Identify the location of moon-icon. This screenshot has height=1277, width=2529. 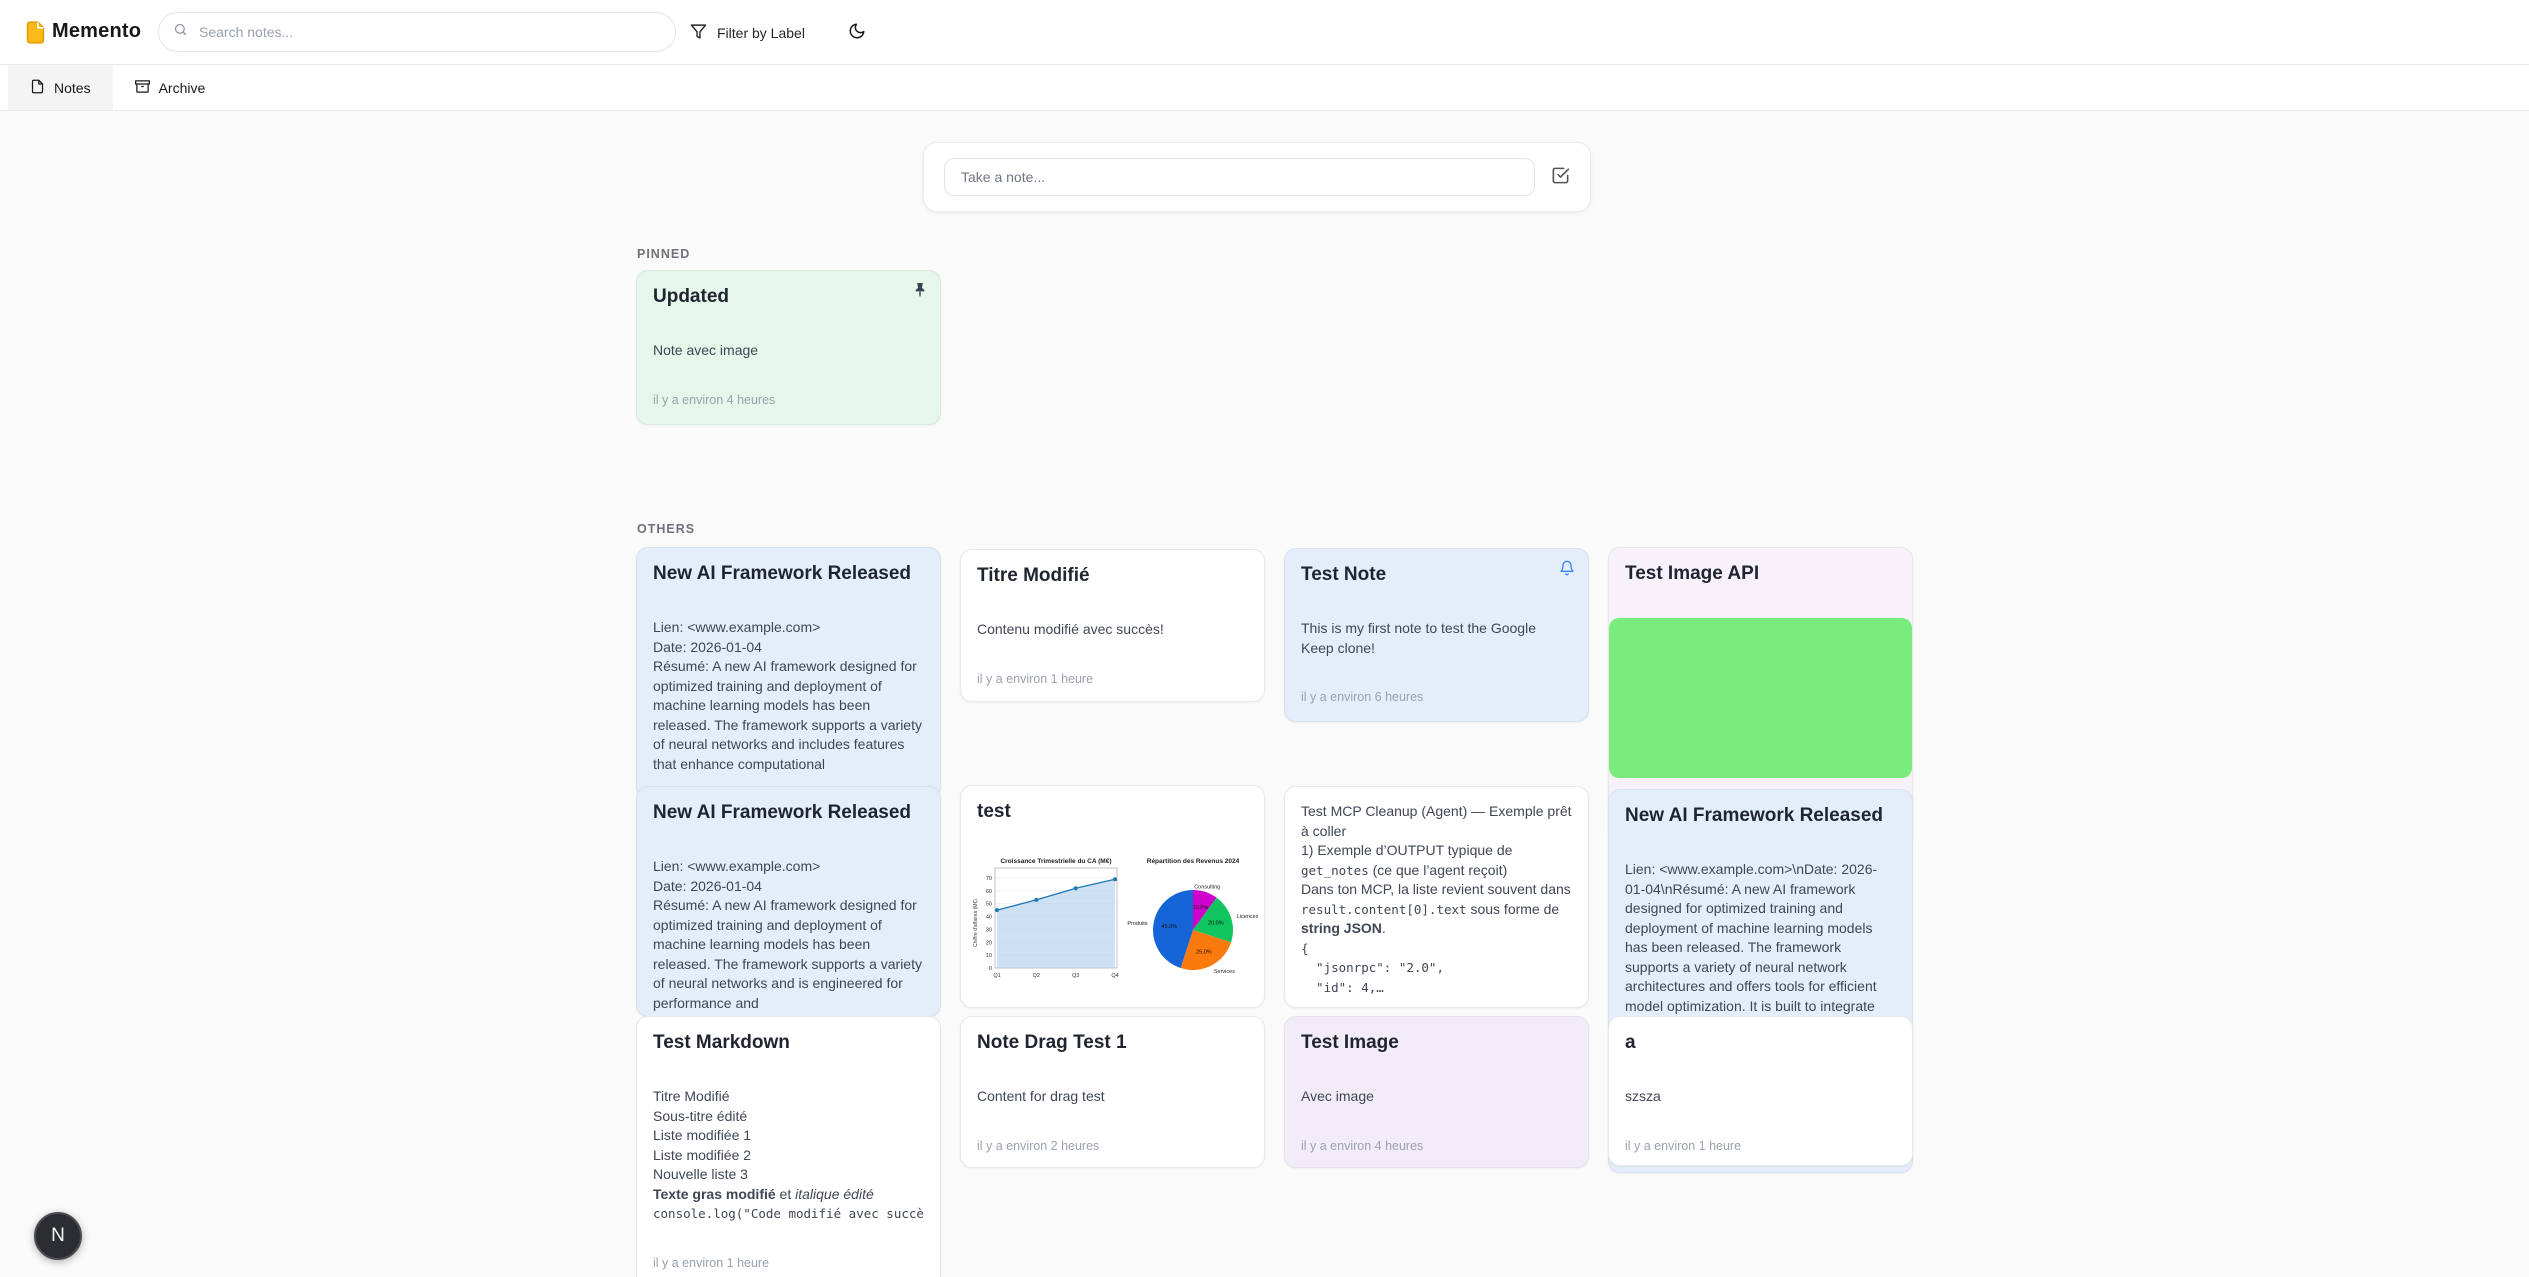
(857, 33).